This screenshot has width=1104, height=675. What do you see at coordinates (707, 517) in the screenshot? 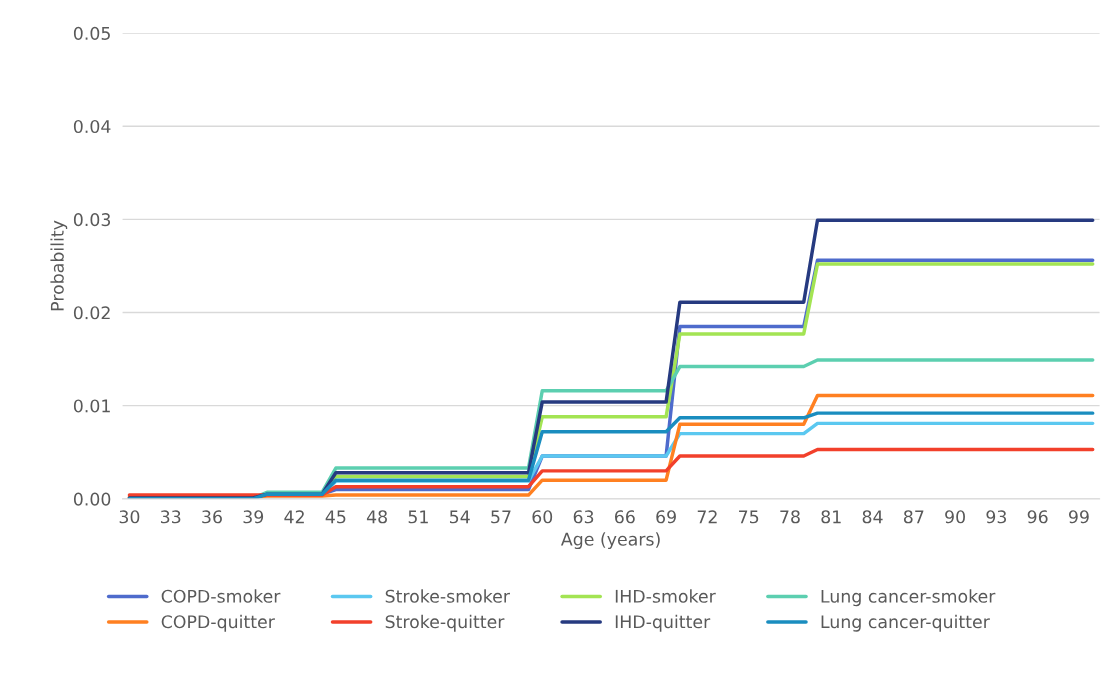
I see `x-tick-label: 72` at bounding box center [707, 517].